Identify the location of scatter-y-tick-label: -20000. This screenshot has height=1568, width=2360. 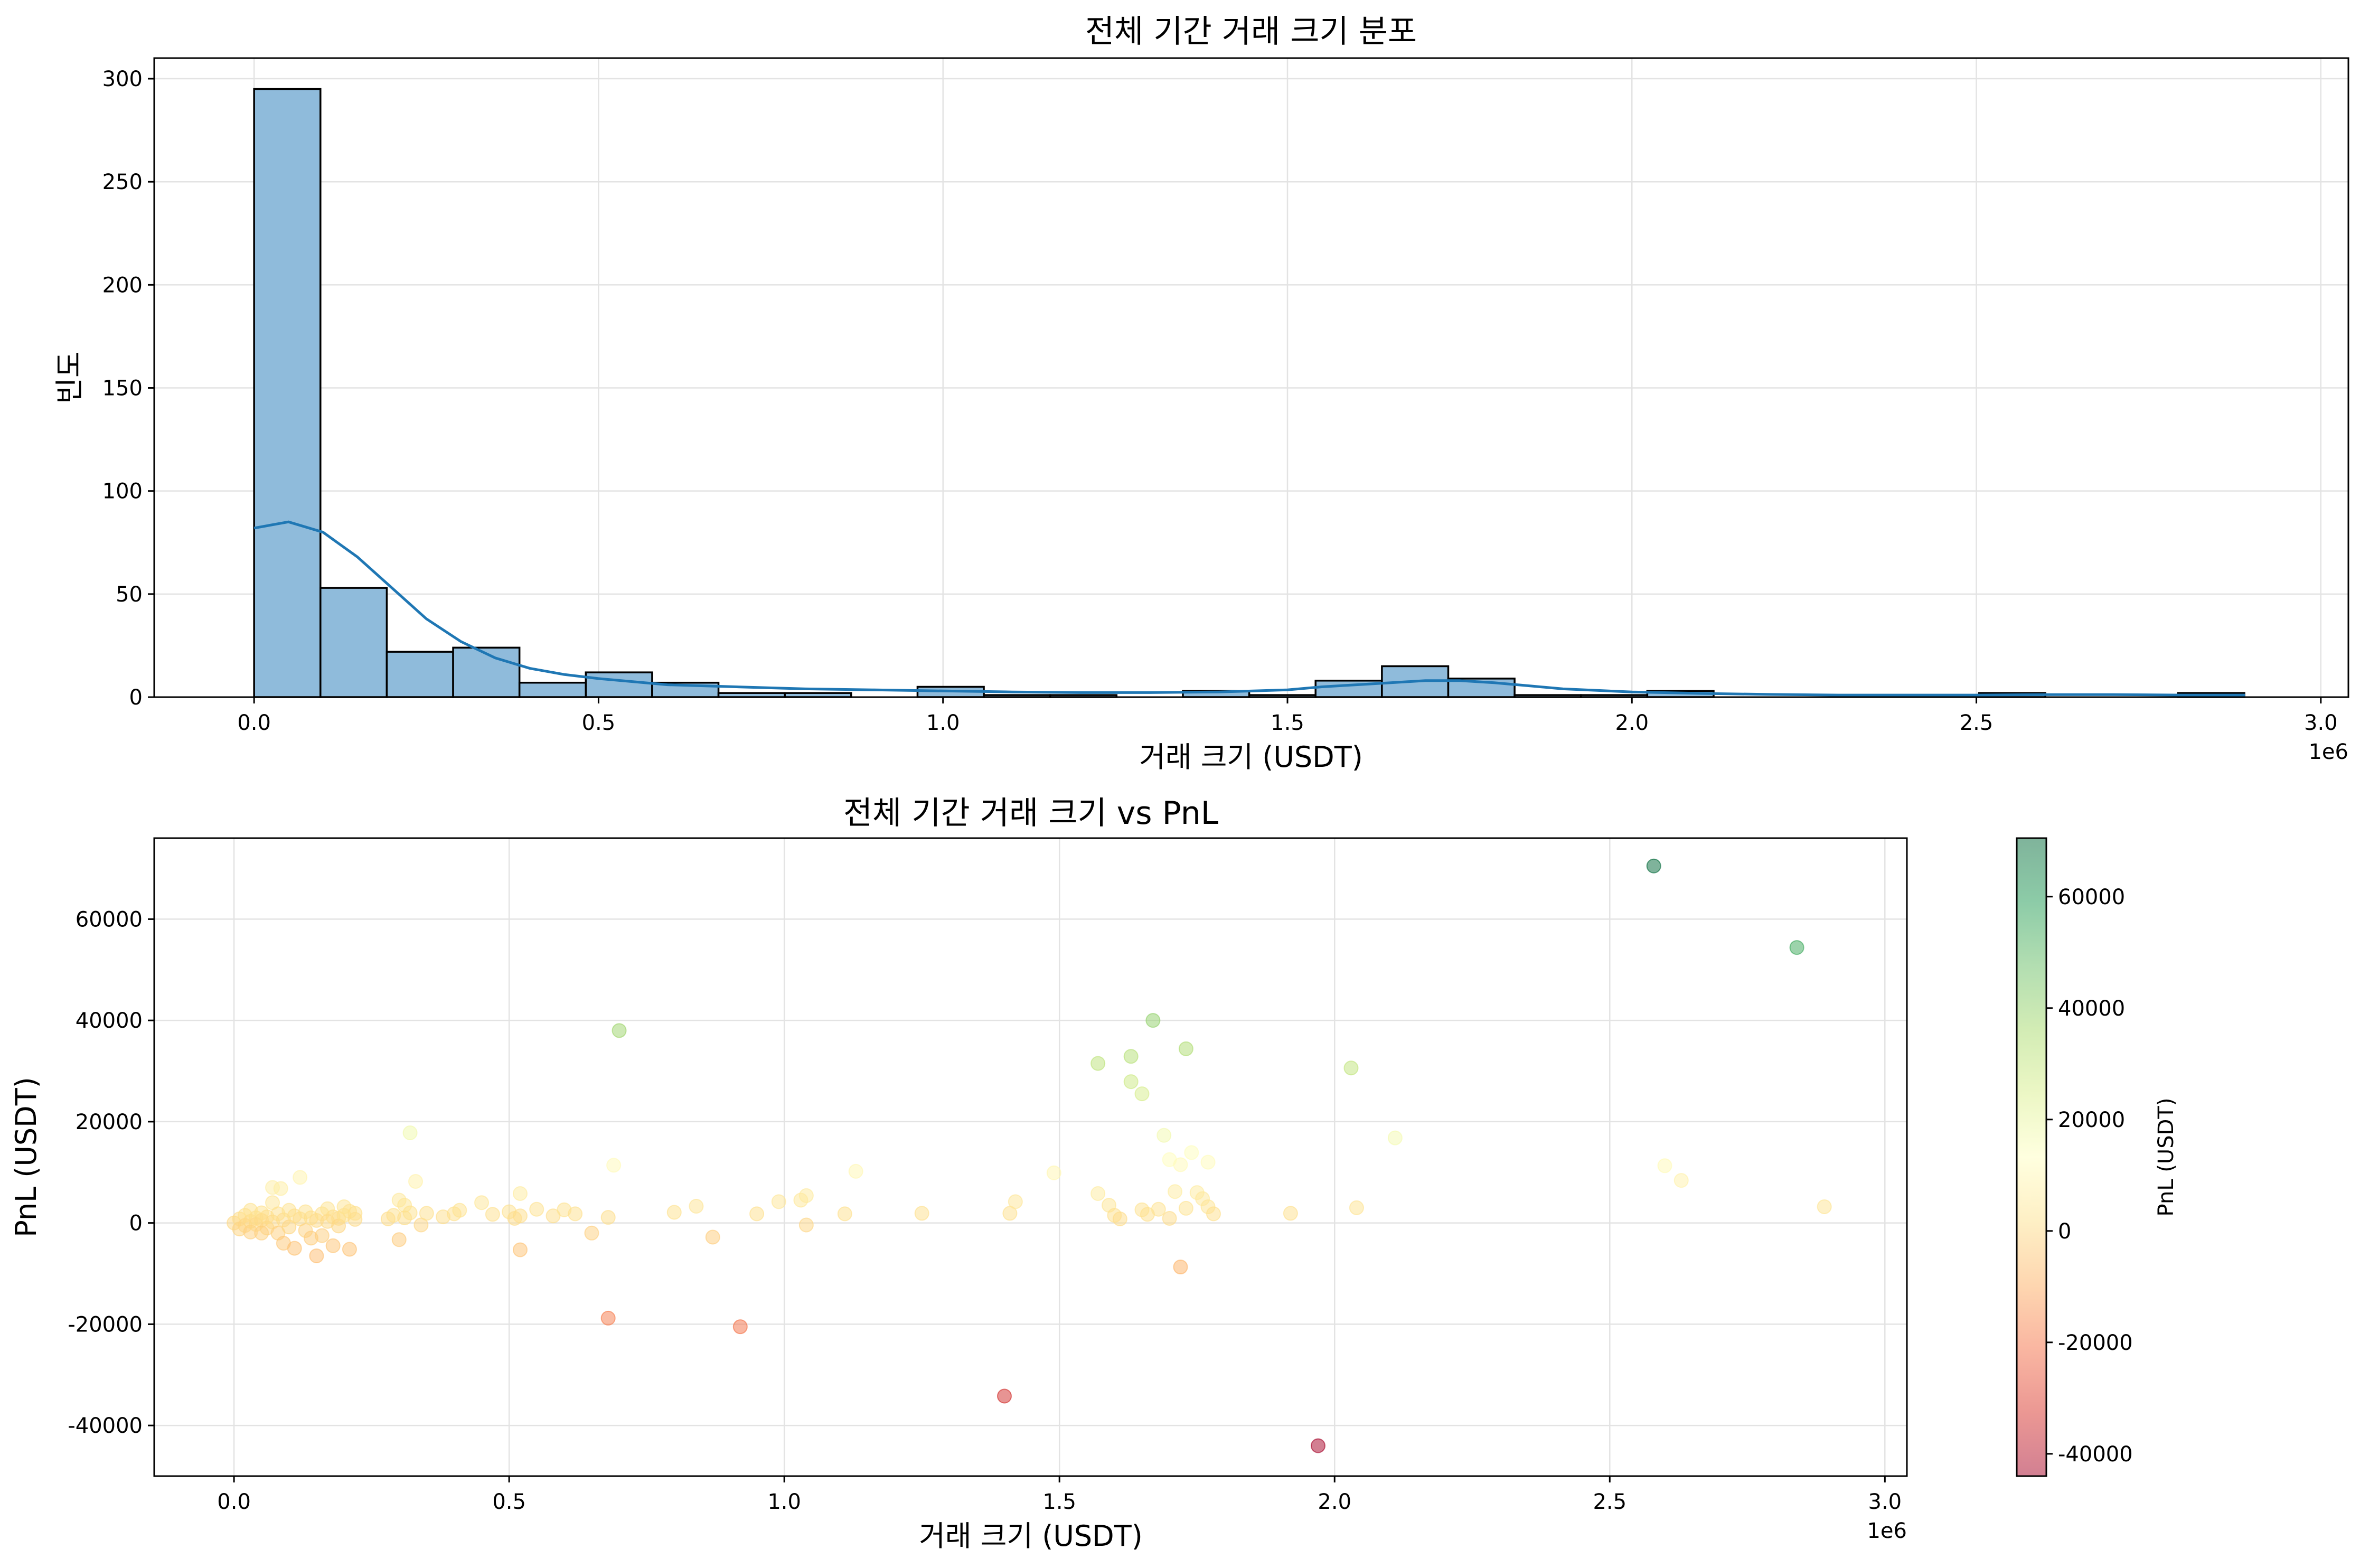
(106, 1324).